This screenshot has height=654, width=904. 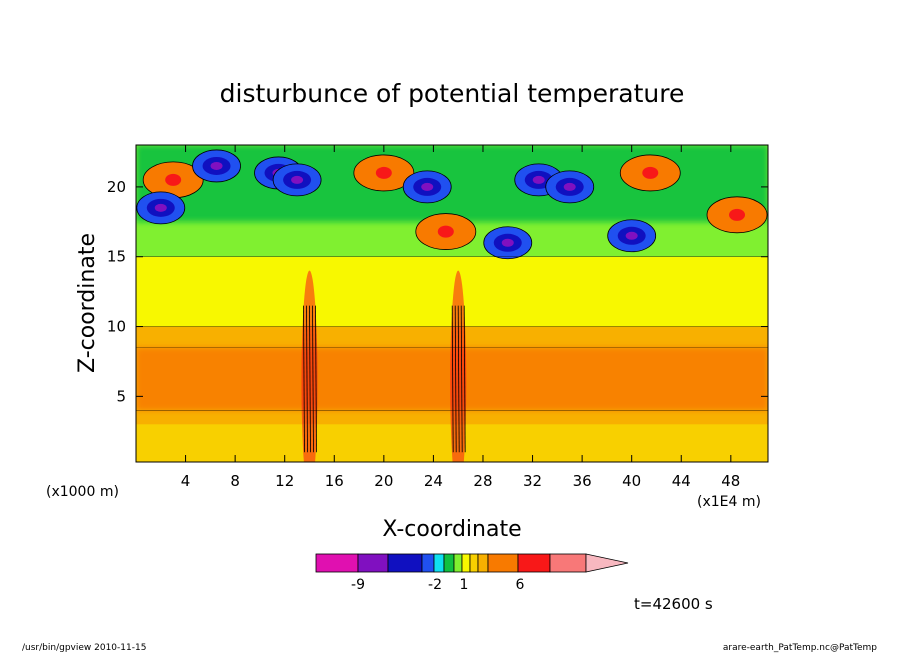 What do you see at coordinates (607, 563) in the screenshot?
I see `colorbar-arrow` at bounding box center [607, 563].